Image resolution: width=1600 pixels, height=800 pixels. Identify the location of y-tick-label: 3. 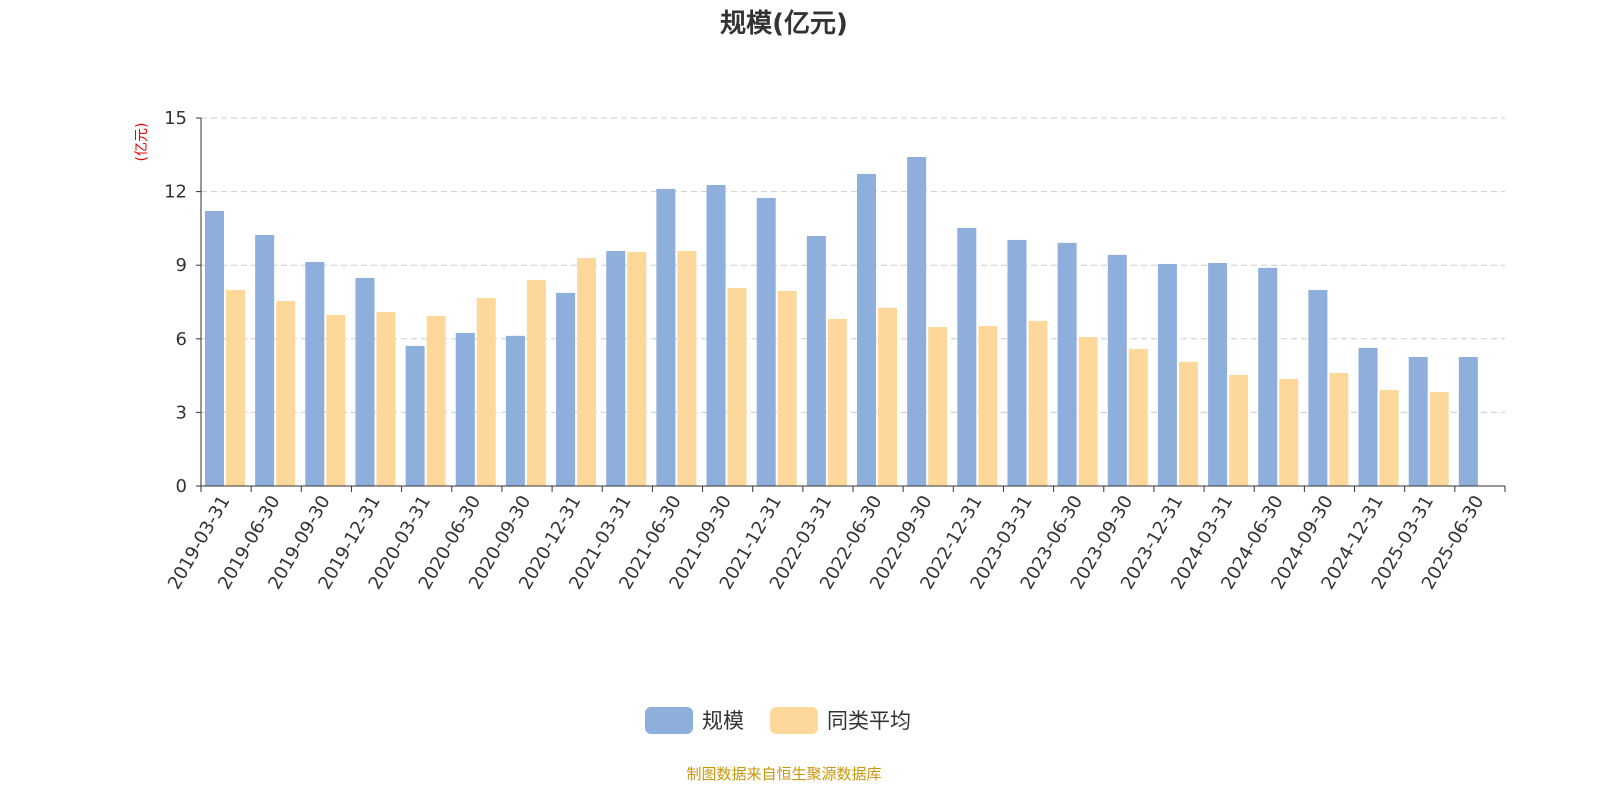
(181, 412).